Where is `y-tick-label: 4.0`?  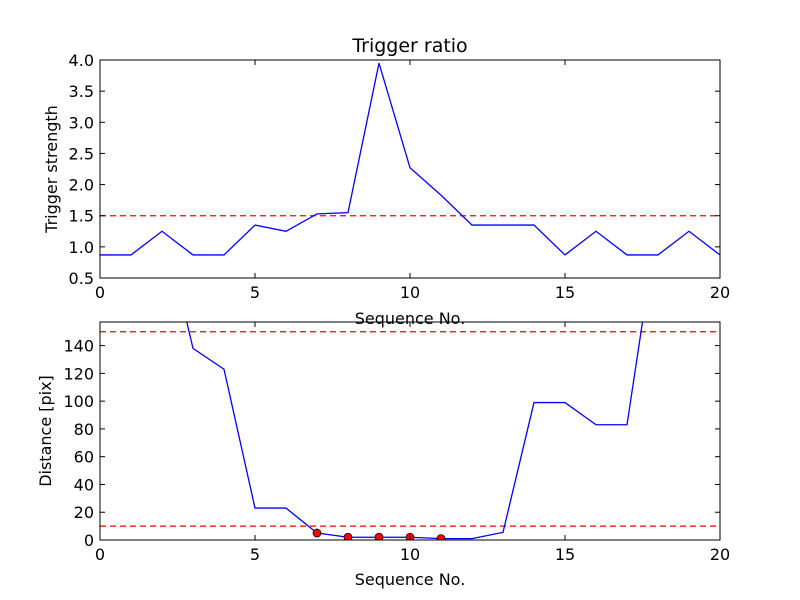
y-tick-label: 4.0 is located at coordinates (81, 60).